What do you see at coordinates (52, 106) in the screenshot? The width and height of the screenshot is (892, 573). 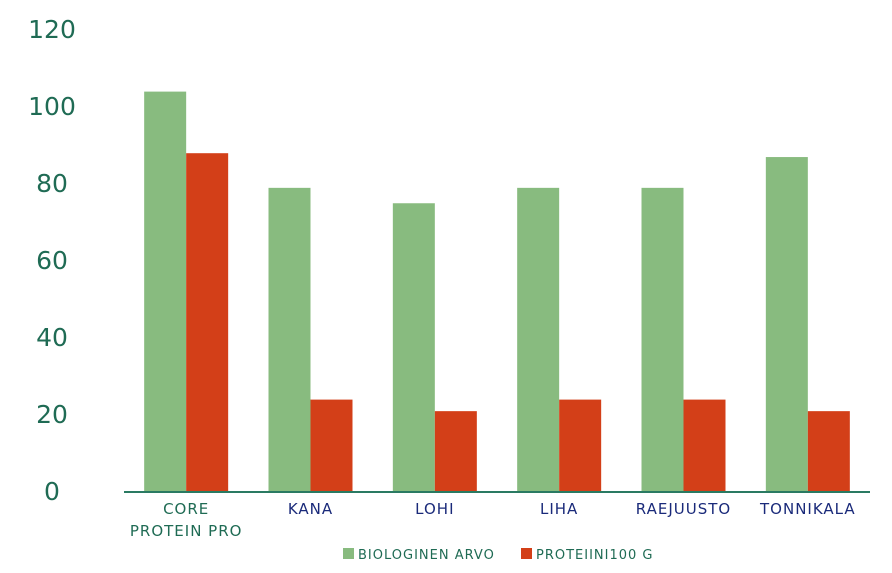 I see `y-tick-label: 100` at bounding box center [52, 106].